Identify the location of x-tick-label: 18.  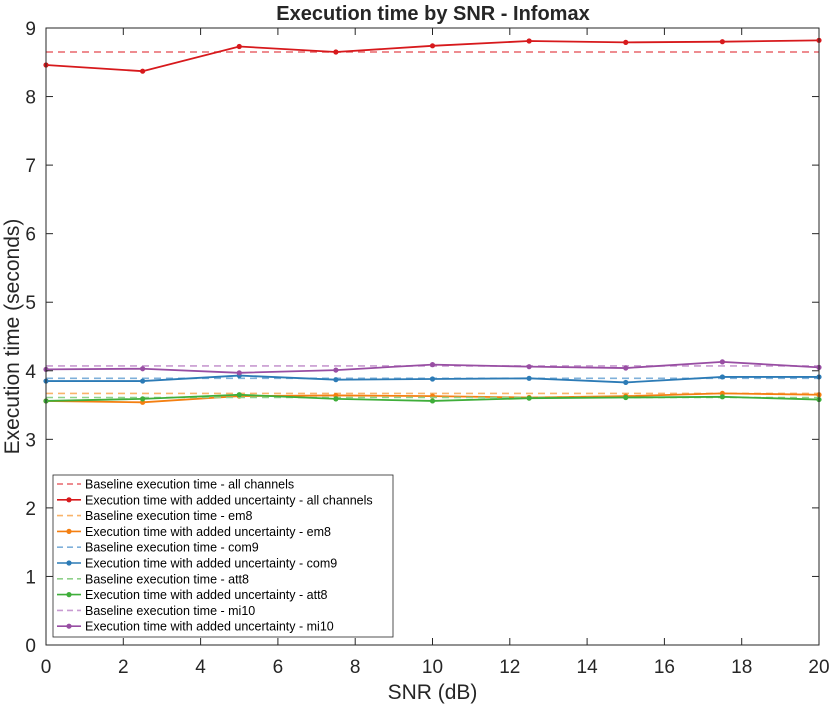
(741, 667).